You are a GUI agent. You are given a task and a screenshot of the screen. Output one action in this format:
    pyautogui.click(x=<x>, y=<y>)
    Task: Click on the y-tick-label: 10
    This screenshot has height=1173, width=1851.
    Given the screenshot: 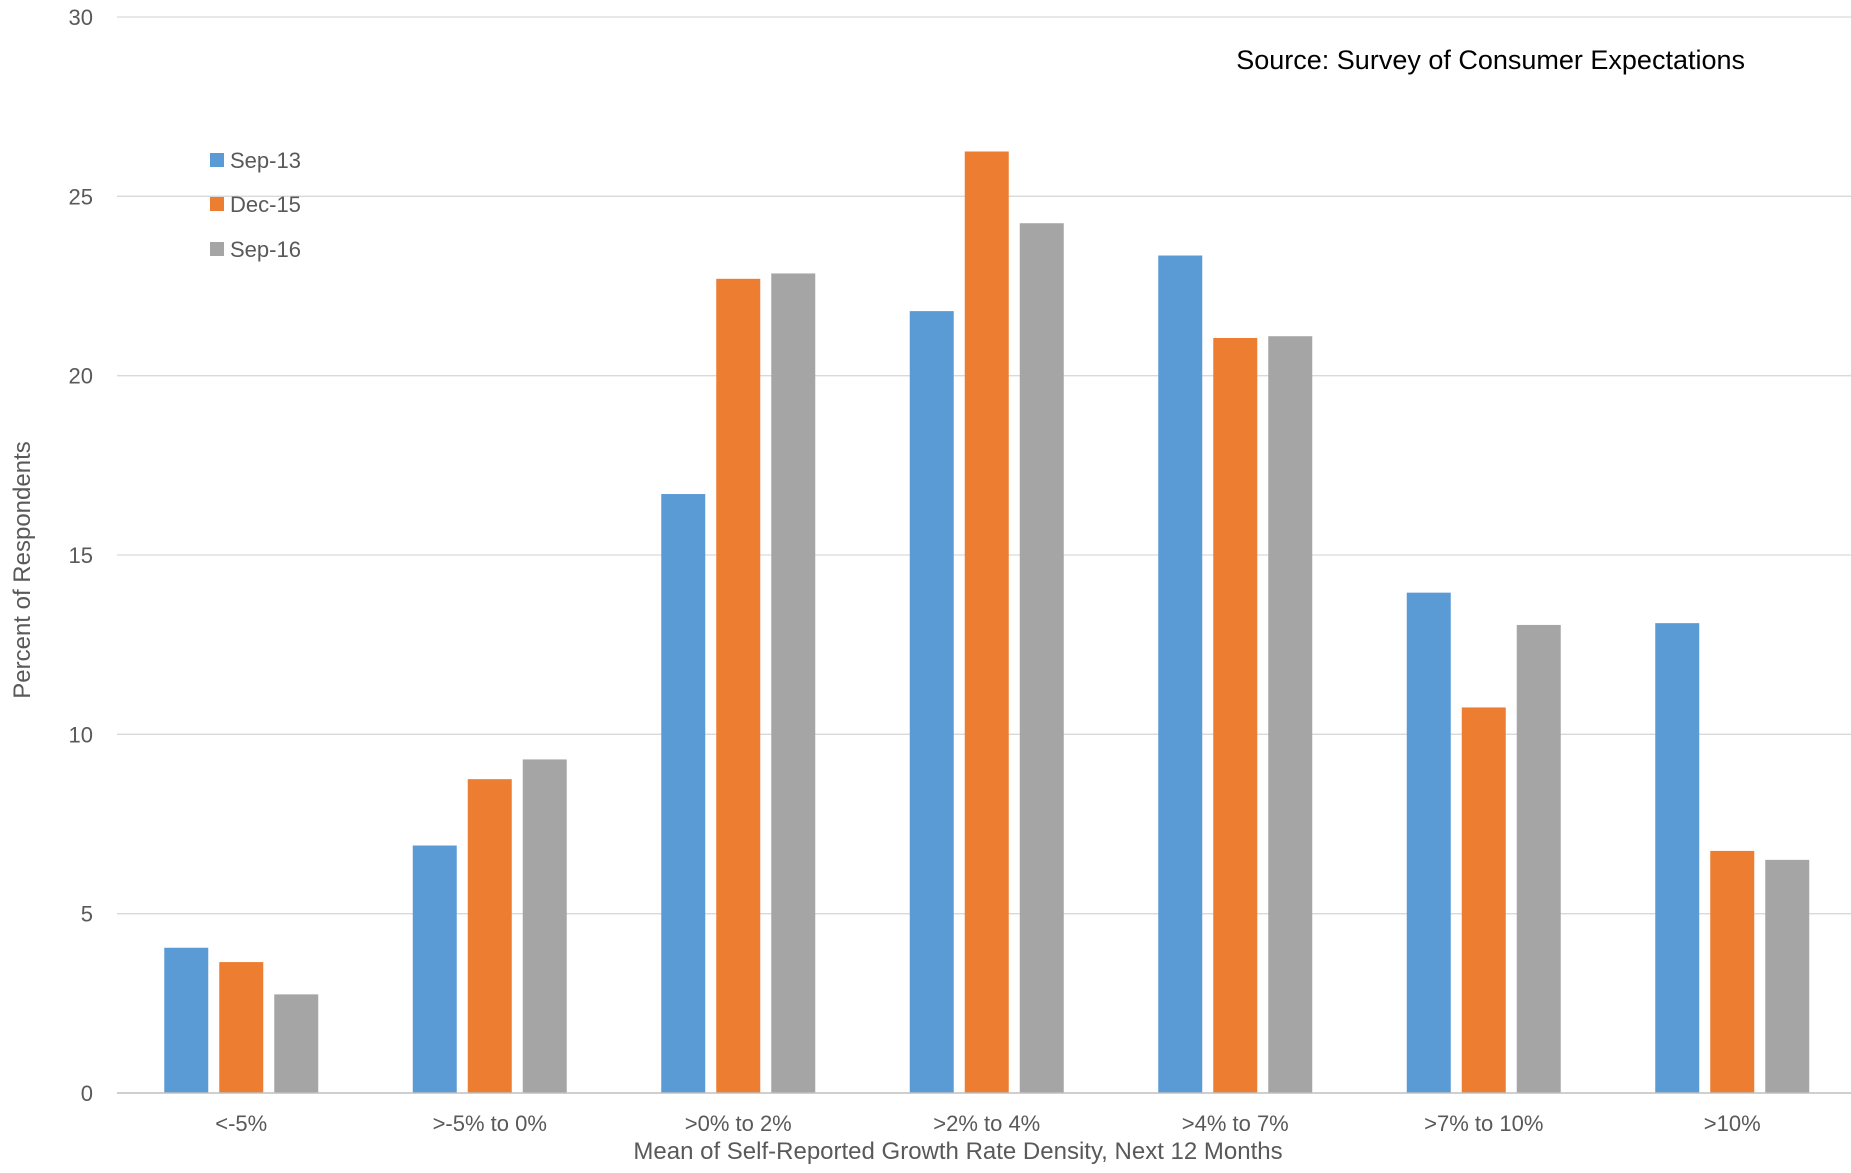 What is the action you would take?
    pyautogui.click(x=81, y=734)
    